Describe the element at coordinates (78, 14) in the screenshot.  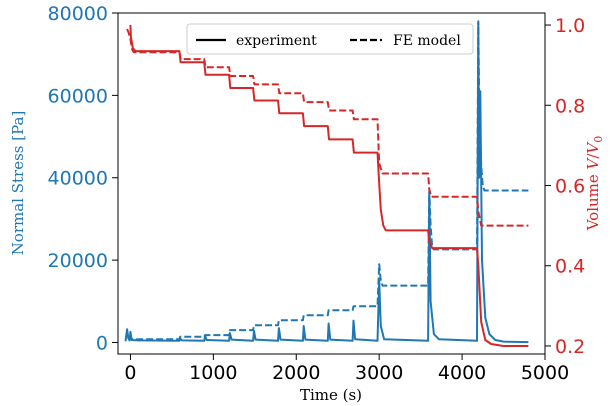
I see `left-tick-label: 80000` at that location.